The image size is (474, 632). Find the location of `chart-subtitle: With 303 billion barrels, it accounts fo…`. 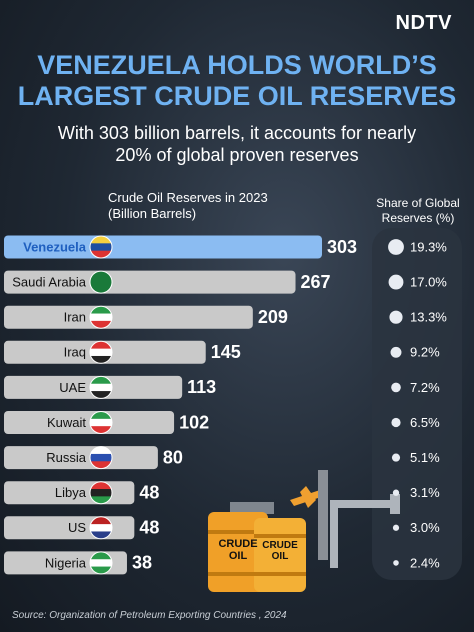

chart-subtitle: With 303 billion barrels, it accounts fo… is located at coordinates (237, 144).